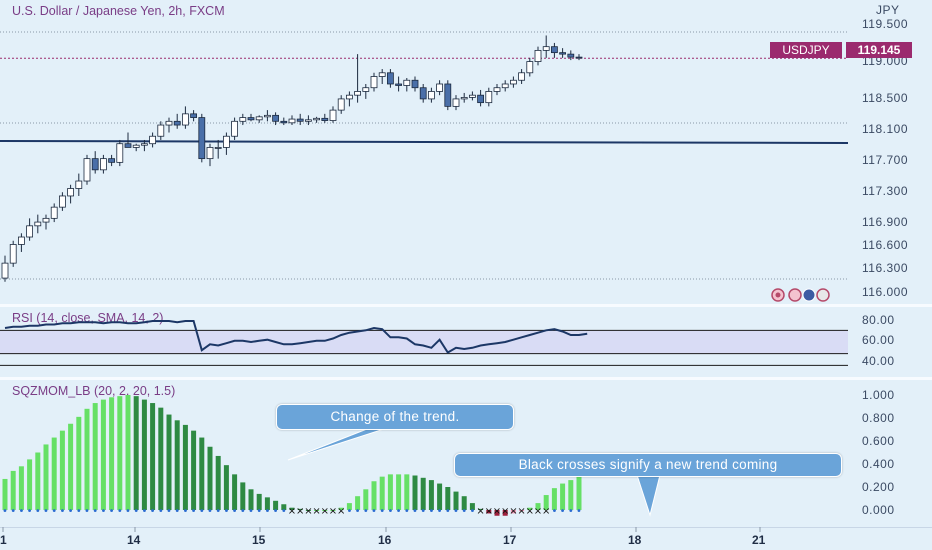 The width and height of the screenshot is (932, 550). What do you see at coordinates (296, 337) in the screenshot?
I see `rsi-line` at bounding box center [296, 337].